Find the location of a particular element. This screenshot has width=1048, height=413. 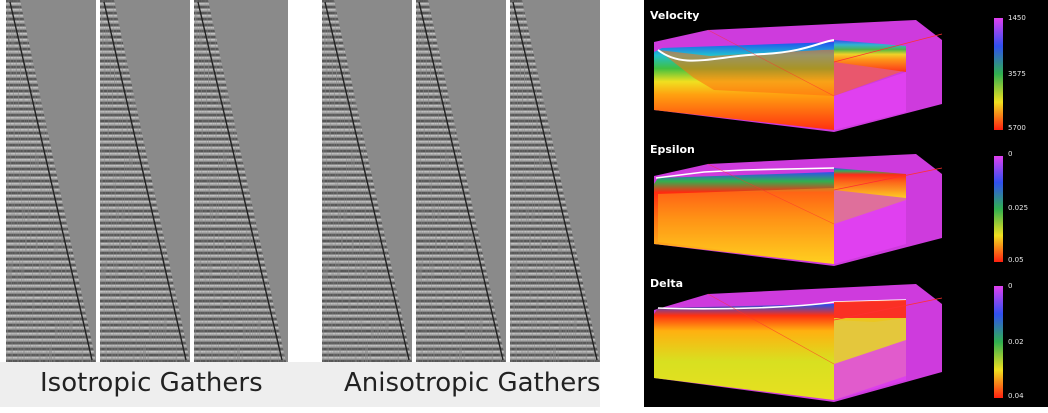

velocity-colorbar-mid: 3575 is located at coordinates (1017, 74).